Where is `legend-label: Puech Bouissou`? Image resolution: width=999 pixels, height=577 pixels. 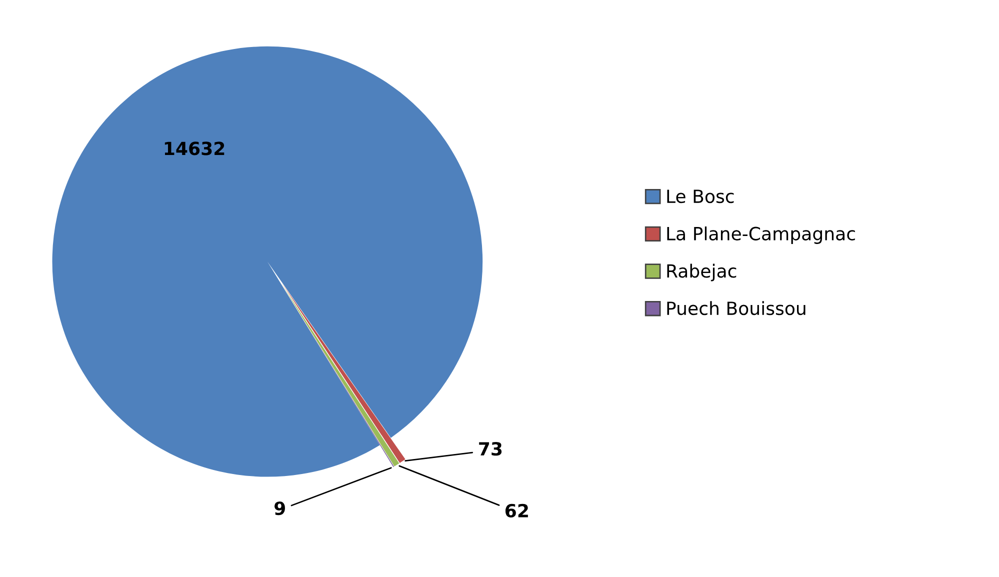 legend-label: Puech Bouissou is located at coordinates (736, 308).